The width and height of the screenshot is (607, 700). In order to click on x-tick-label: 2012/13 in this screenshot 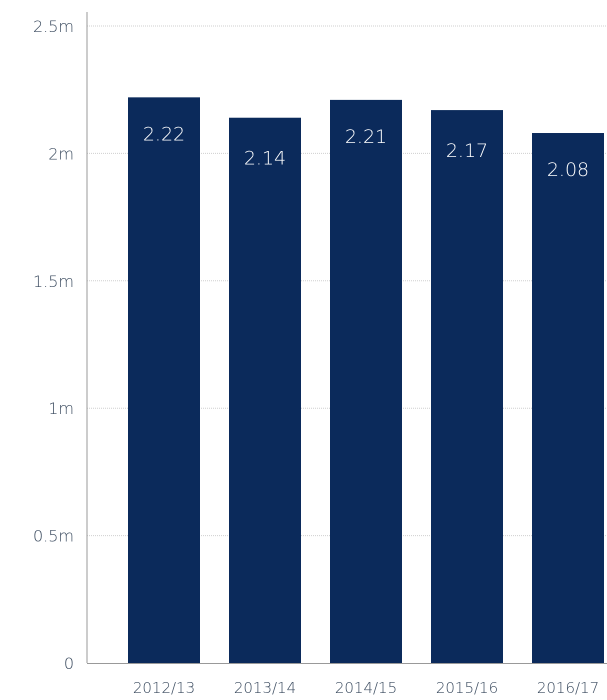, I will do `click(164, 688)`.